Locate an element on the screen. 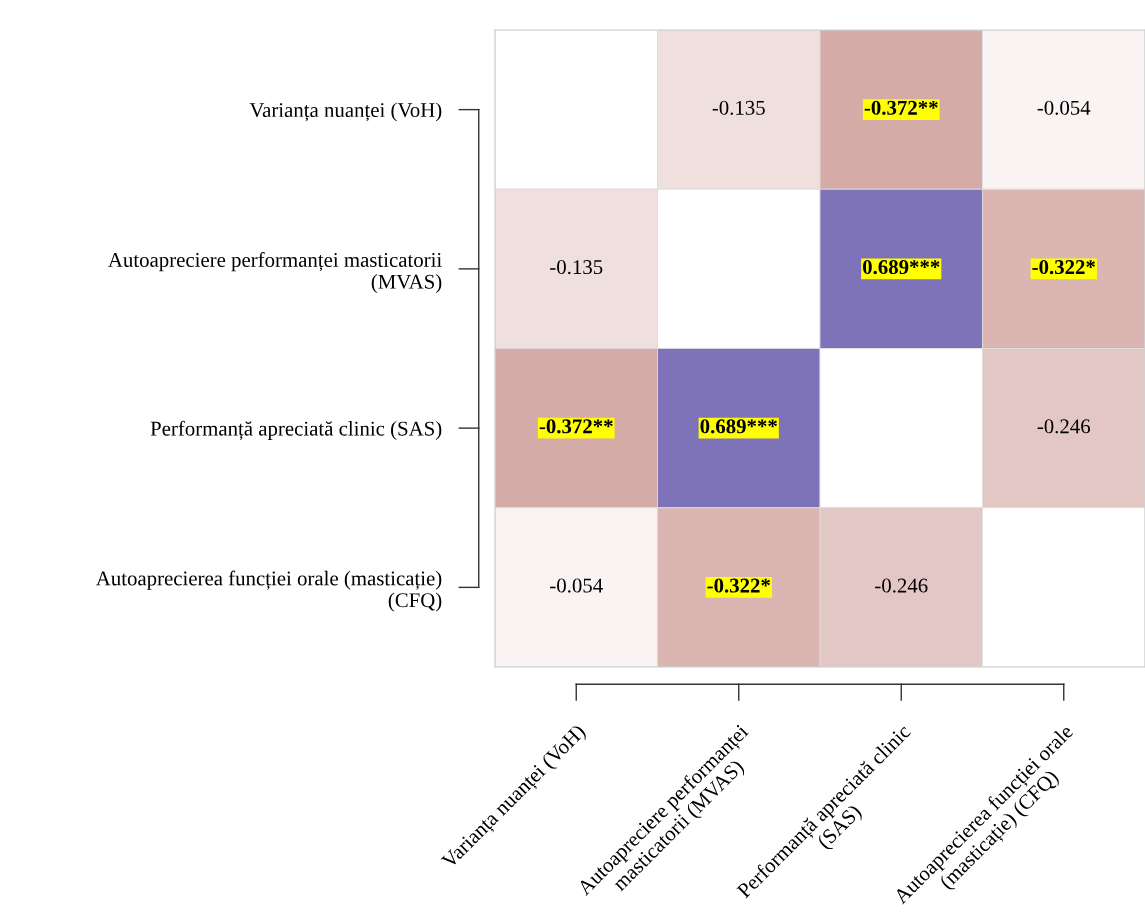 The width and height of the screenshot is (1145, 922). y-tick-label: Autoapreciere performanței masticatorii (MVAS) is located at coordinates (275, 272).